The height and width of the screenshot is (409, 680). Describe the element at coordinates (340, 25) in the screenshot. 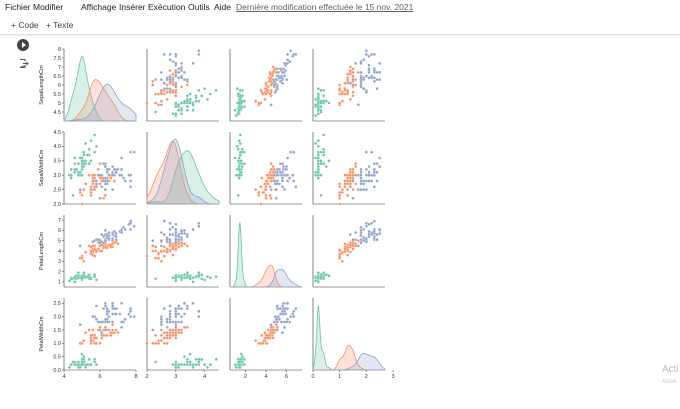

I see `toolbar: + Code + Texte` at that location.